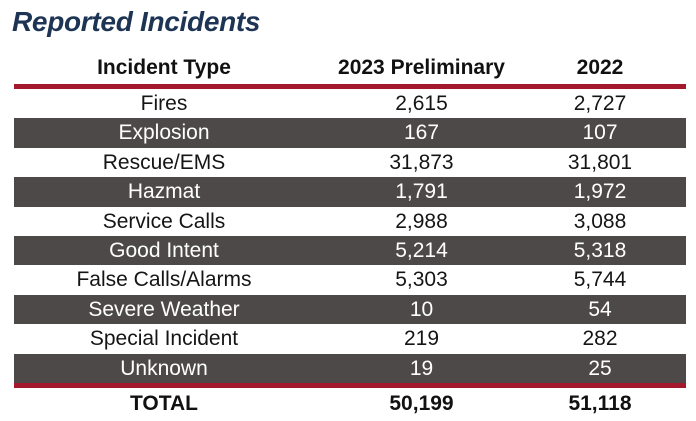 This screenshot has width=696, height=421. What do you see at coordinates (164, 162) in the screenshot?
I see `incident-type-cell: Rescue/EMS` at bounding box center [164, 162].